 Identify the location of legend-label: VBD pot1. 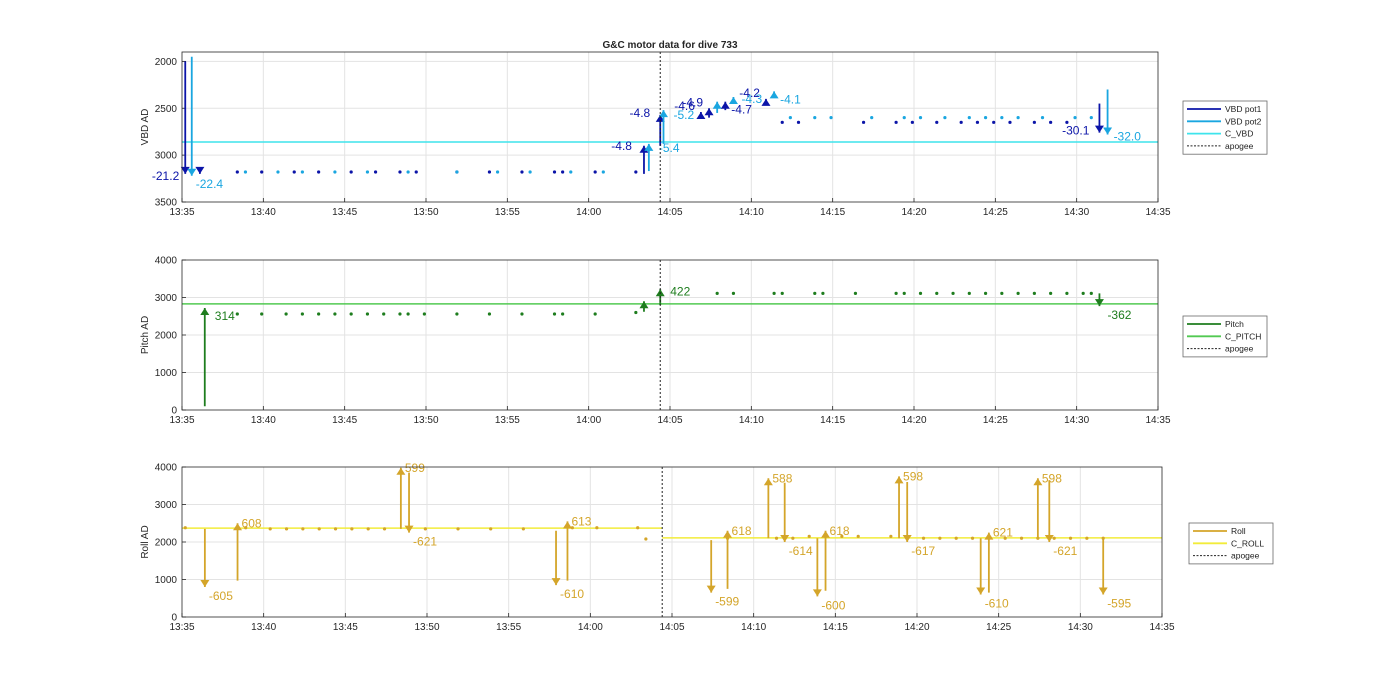
(1243, 109).